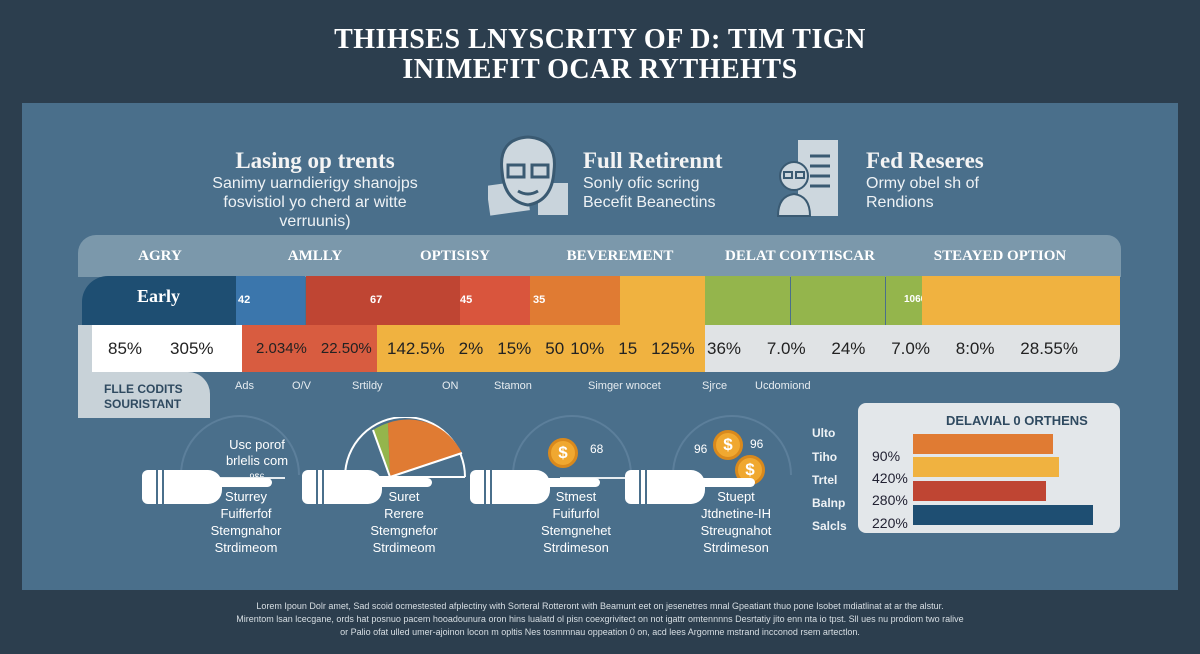  I want to click on side-label-box: FLLE CODITS SOURISTANT, so click(144, 395).